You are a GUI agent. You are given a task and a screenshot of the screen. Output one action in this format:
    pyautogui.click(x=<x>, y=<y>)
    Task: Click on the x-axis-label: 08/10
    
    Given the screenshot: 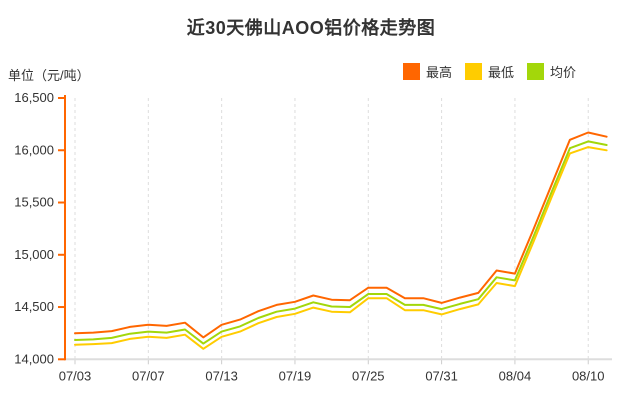 What is the action you would take?
    pyautogui.click(x=588, y=375)
    